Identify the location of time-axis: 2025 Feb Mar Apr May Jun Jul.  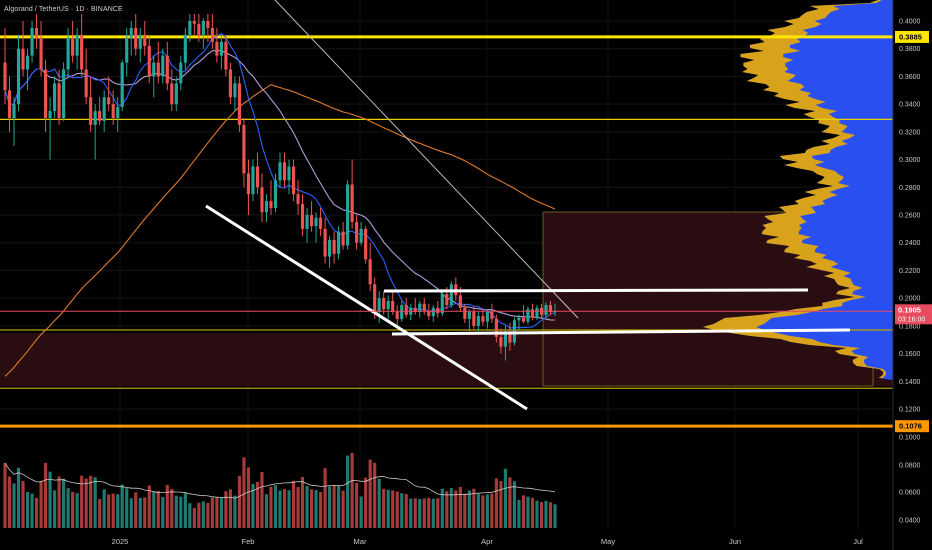
(487, 541).